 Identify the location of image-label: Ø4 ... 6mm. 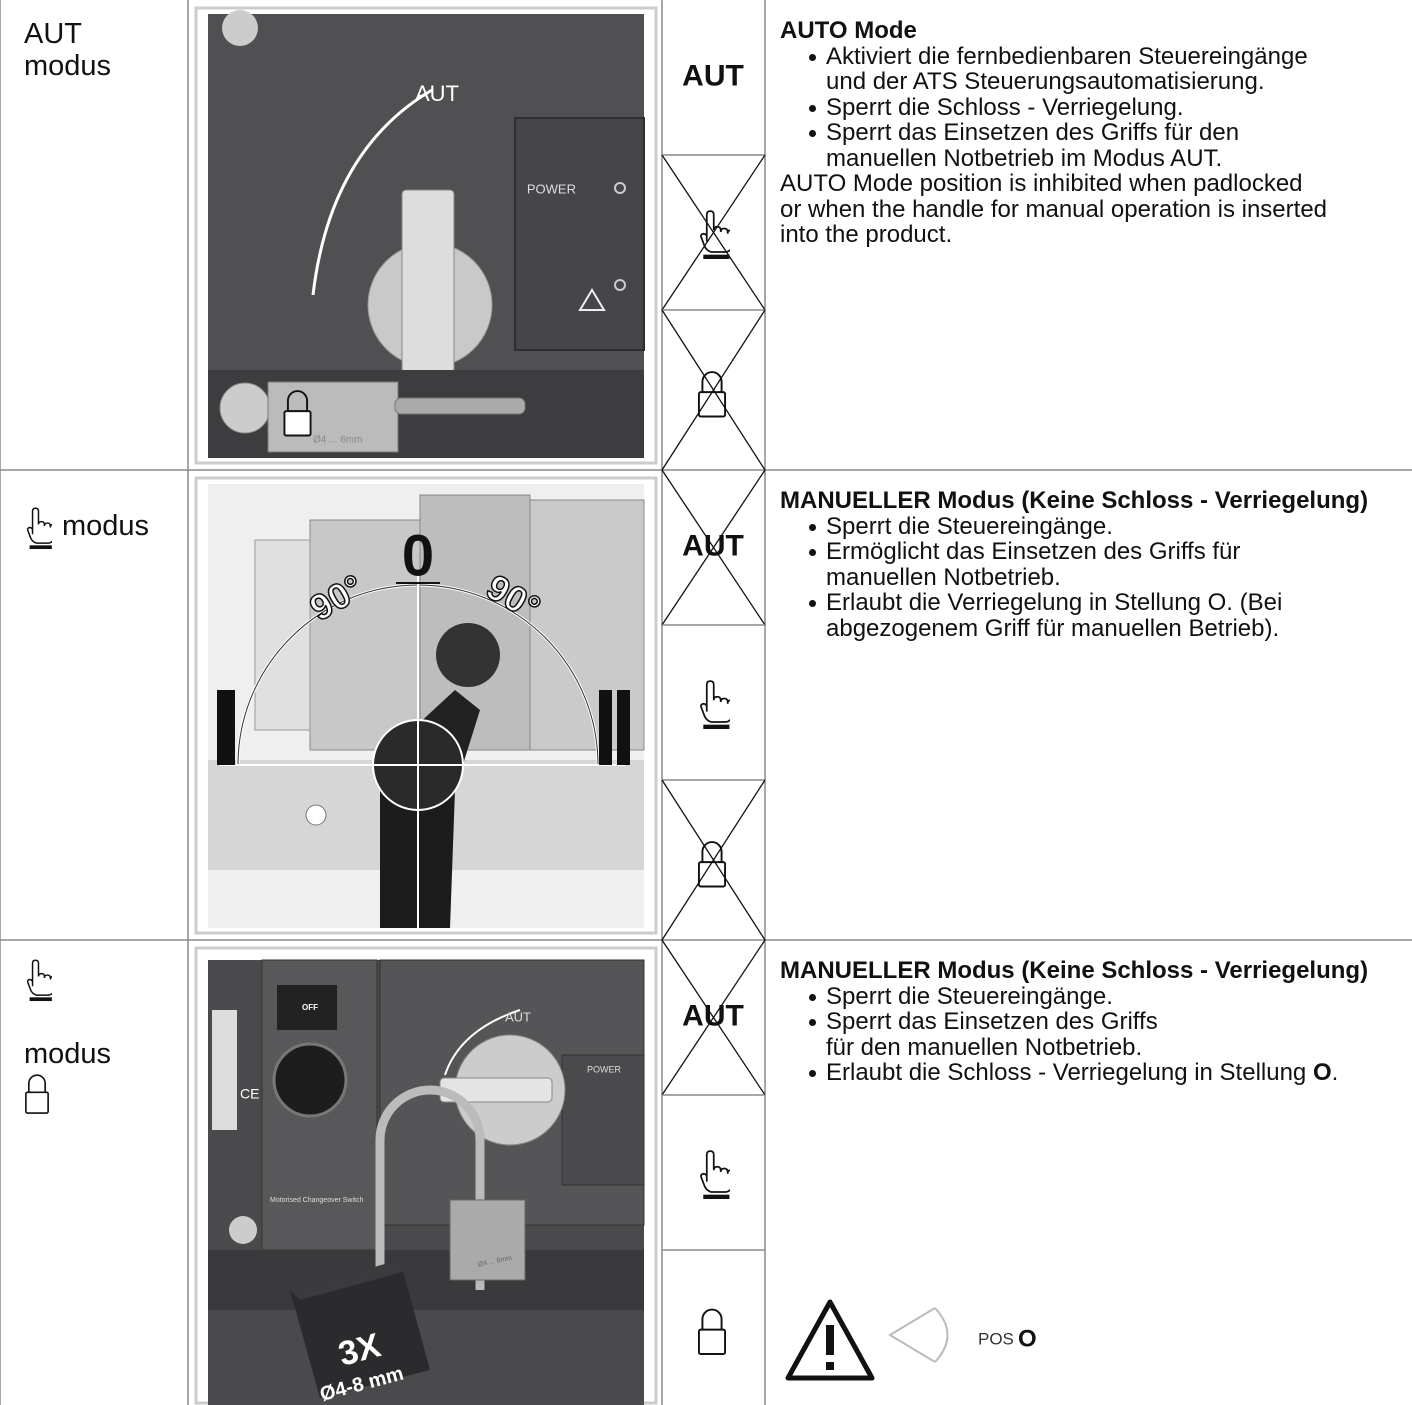
(337, 440).